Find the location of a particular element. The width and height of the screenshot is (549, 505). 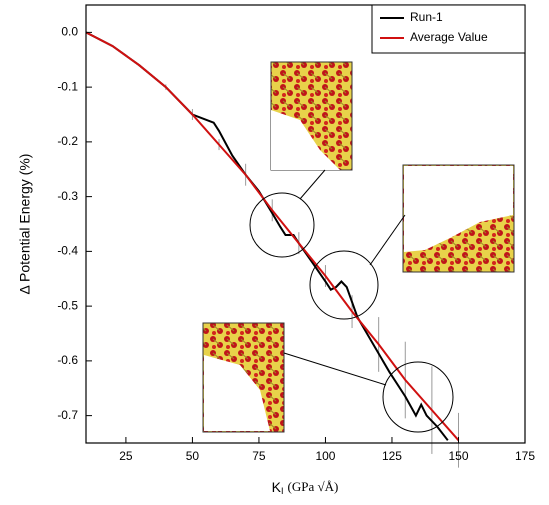

x-tick-label: 150 is located at coordinates (458, 456).